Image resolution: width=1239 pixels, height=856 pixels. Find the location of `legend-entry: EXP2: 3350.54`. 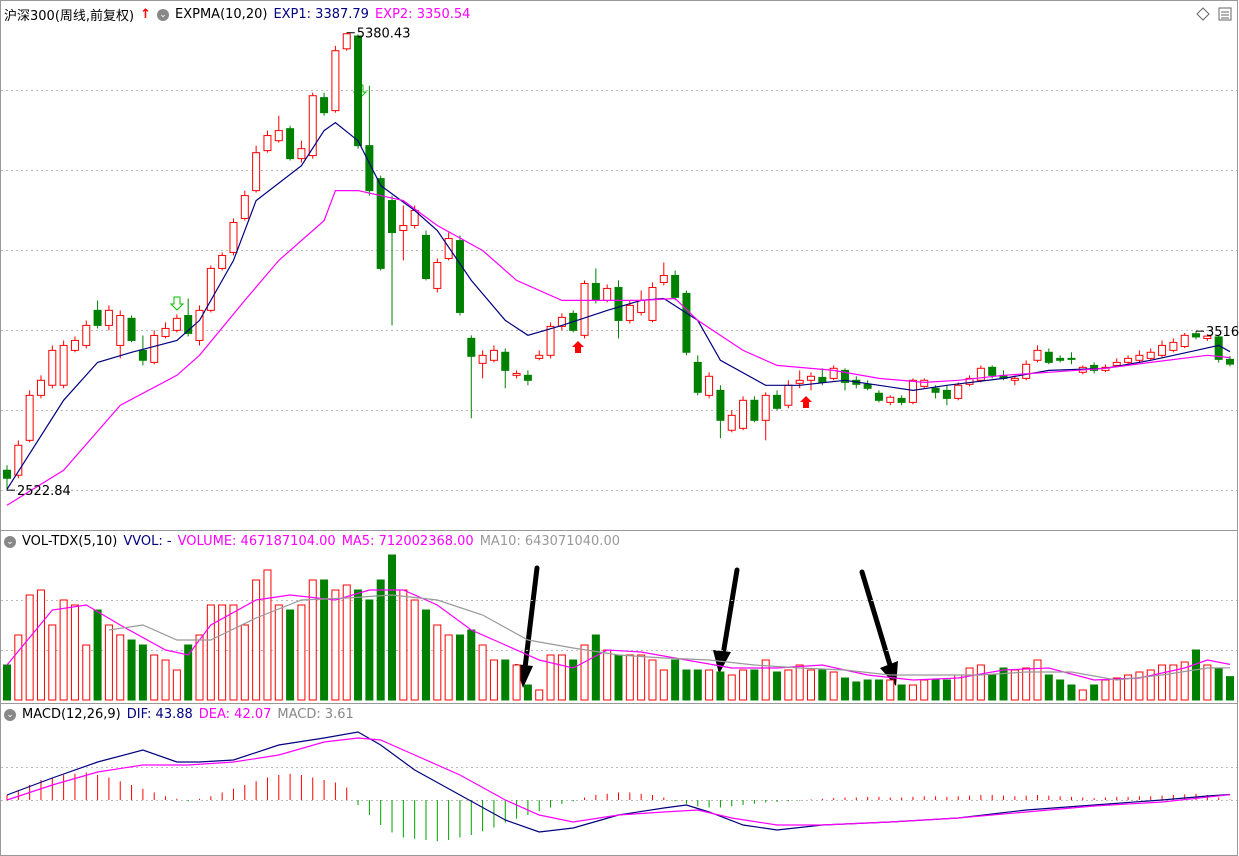

legend-entry: EXP2: 3350.54 is located at coordinates (422, 14).